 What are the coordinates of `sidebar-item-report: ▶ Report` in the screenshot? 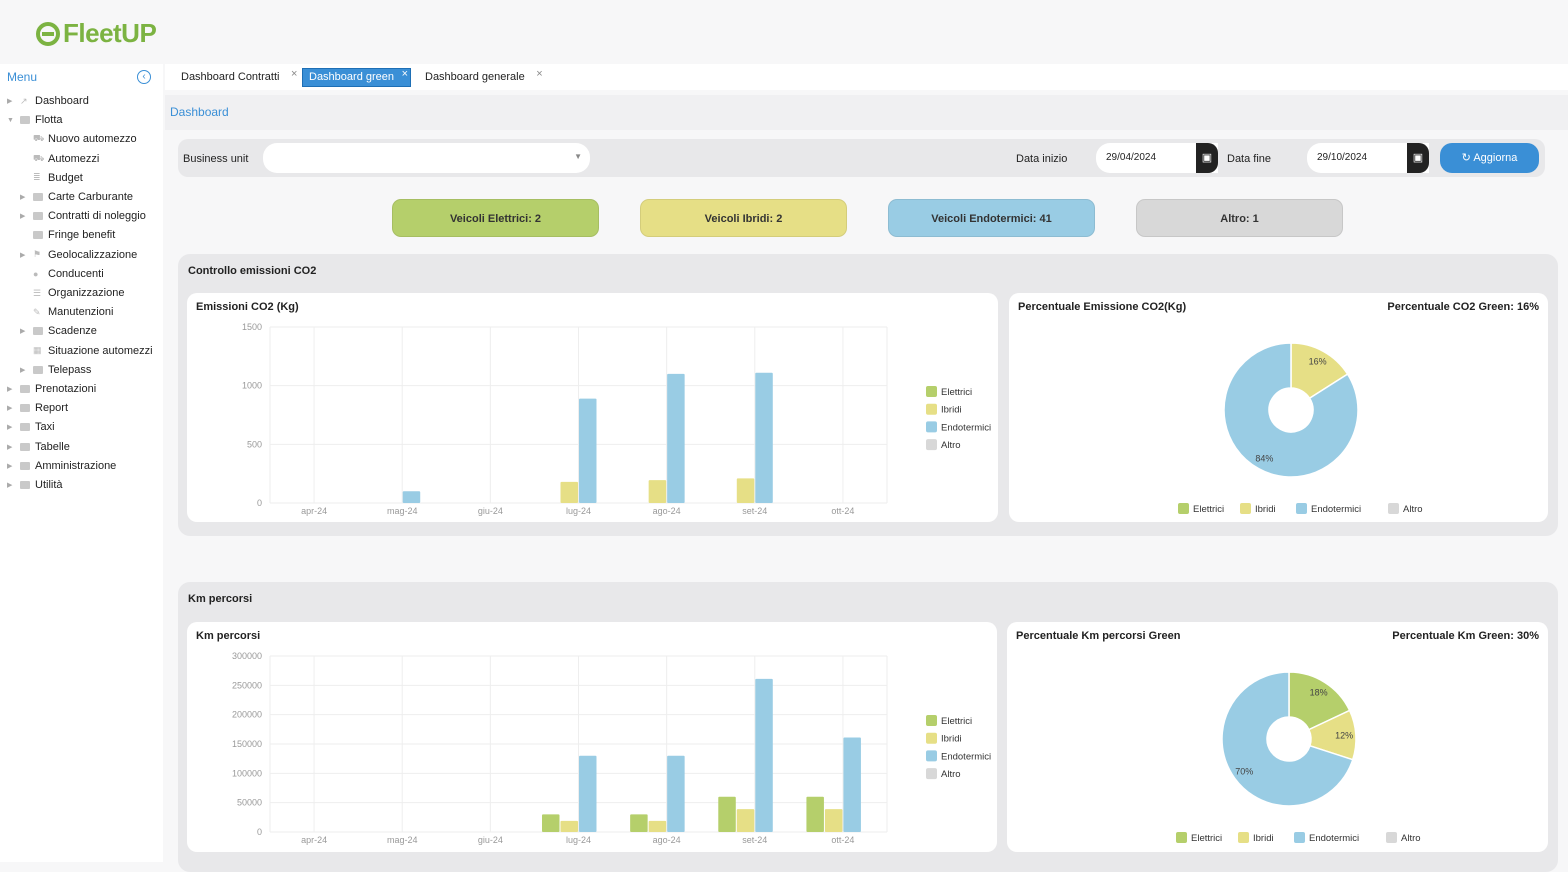 It's located at (37, 408).